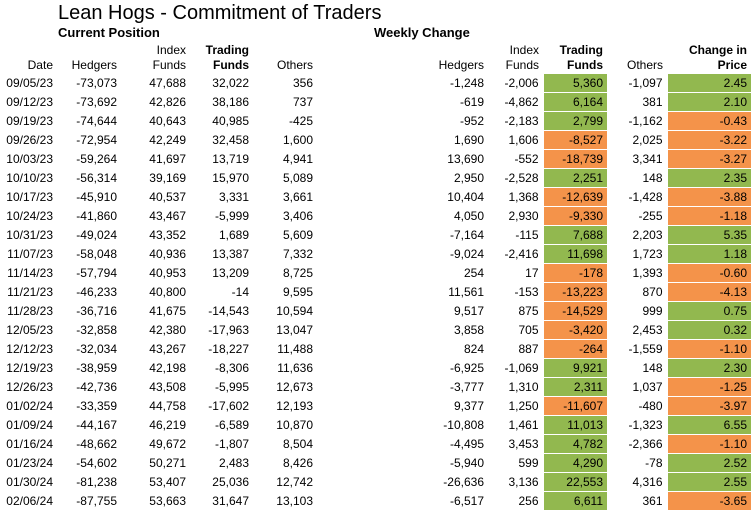 The image size is (753, 511). What do you see at coordinates (515, 330) in the screenshot?
I see `cell-weekly-index-funds: 705` at bounding box center [515, 330].